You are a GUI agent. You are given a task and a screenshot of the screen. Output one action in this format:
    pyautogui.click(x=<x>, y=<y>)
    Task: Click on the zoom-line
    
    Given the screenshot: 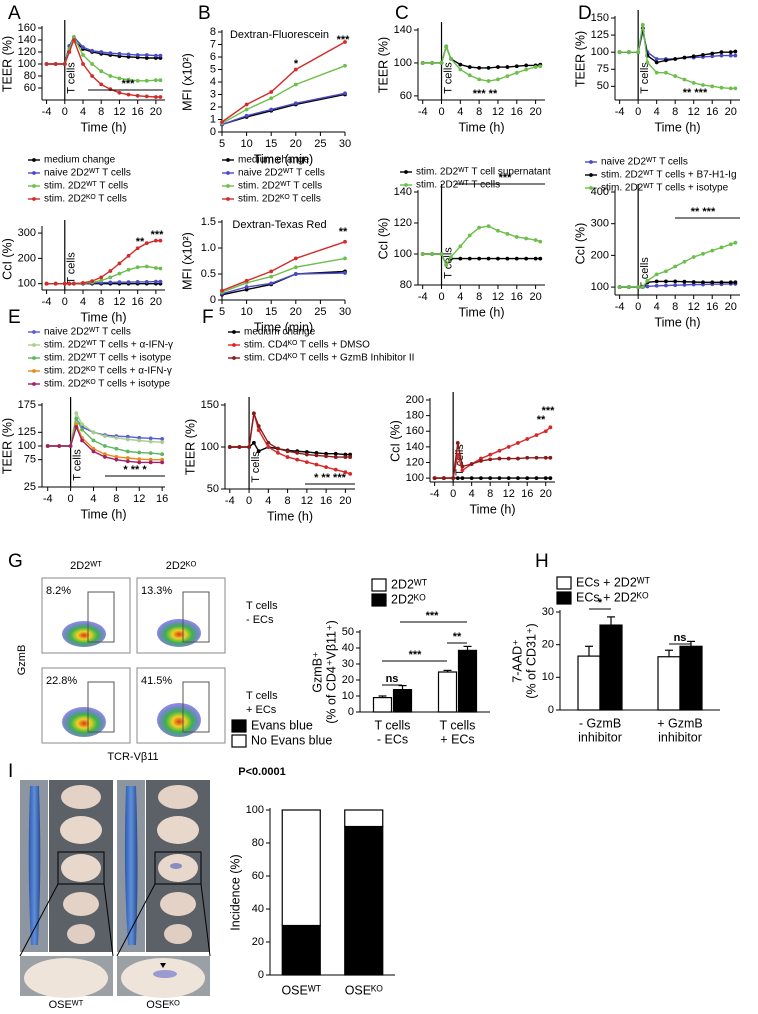 What is the action you would take?
    pyautogui.click(x=39, y=920)
    